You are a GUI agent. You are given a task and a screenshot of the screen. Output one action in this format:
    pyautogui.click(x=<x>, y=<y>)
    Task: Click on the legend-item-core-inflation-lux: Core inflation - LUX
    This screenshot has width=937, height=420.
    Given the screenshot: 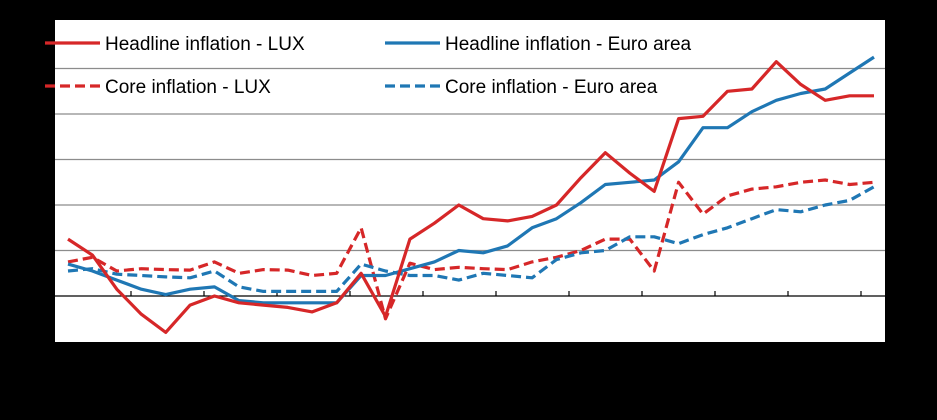 What is the action you would take?
    pyautogui.click(x=158, y=87)
    